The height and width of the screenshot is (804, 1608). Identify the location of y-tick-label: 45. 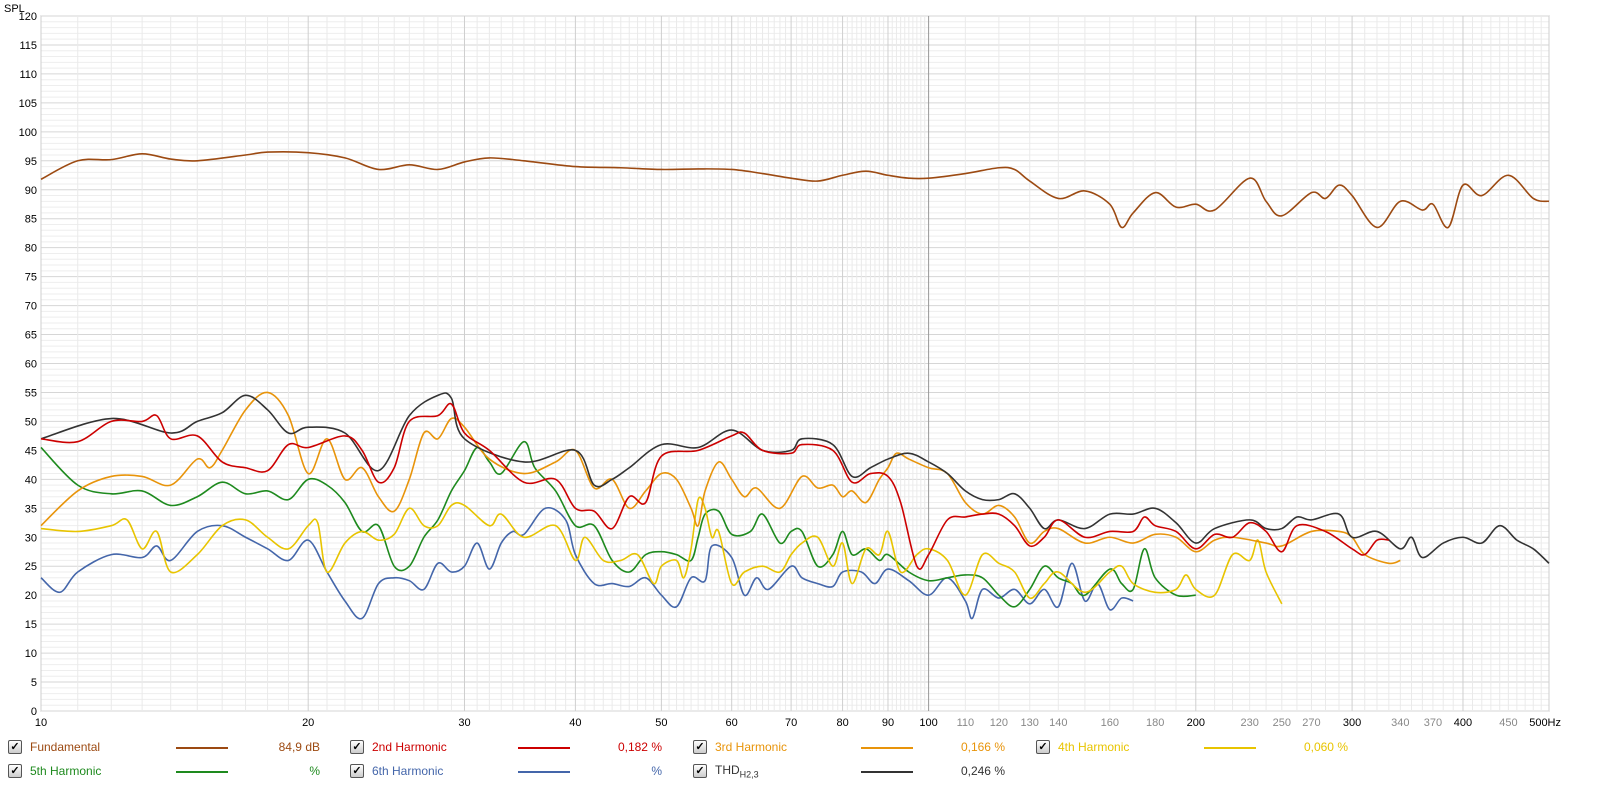
(31, 451).